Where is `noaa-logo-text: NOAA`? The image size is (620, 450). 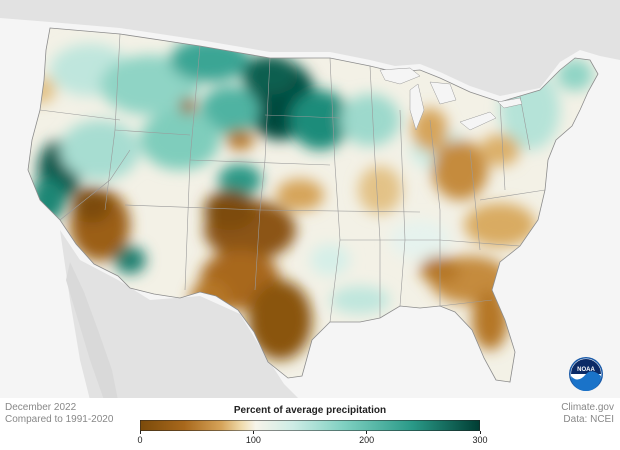
noaa-logo-text: NOAA is located at coordinates (586, 370).